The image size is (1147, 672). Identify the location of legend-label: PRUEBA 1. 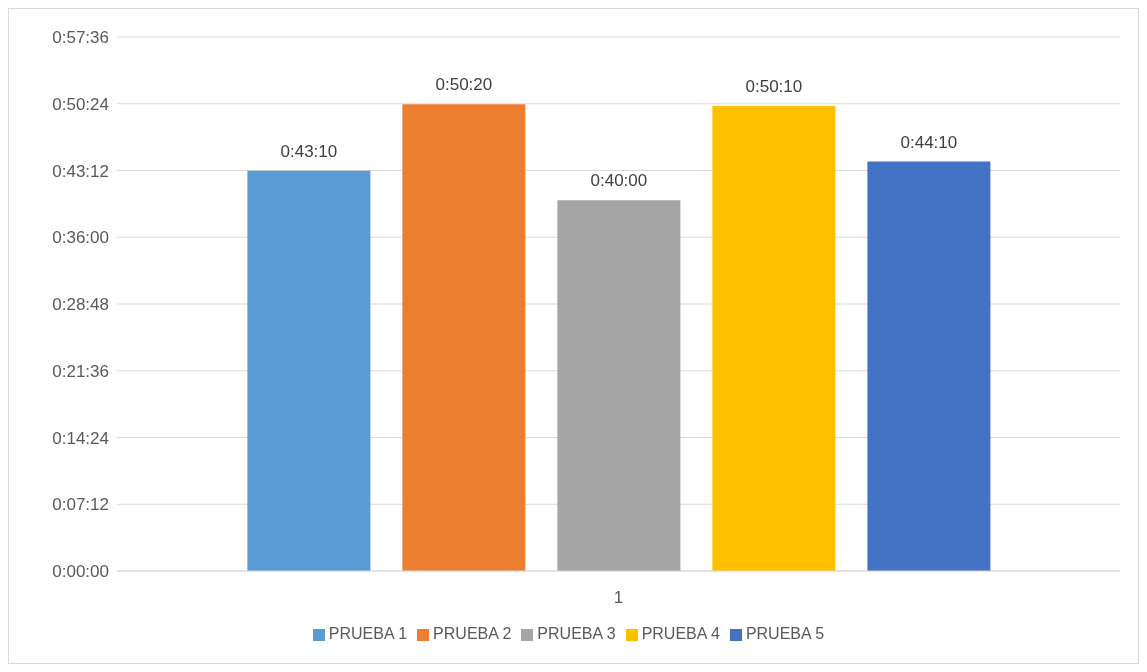
(368, 633).